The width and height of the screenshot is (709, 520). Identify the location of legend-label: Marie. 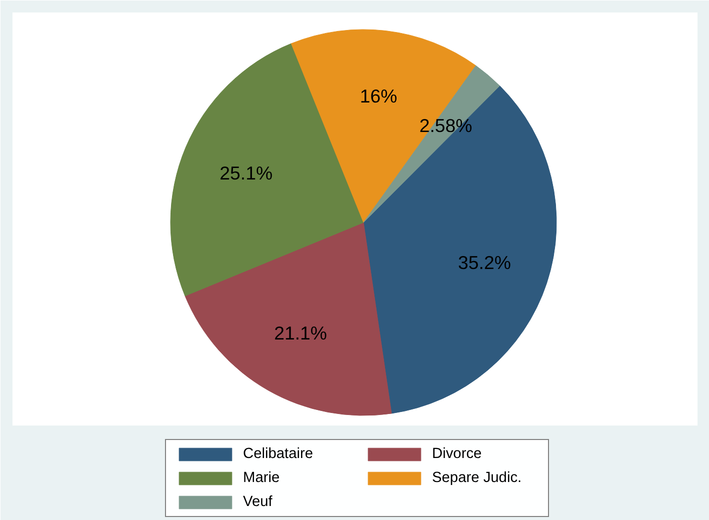
(262, 478).